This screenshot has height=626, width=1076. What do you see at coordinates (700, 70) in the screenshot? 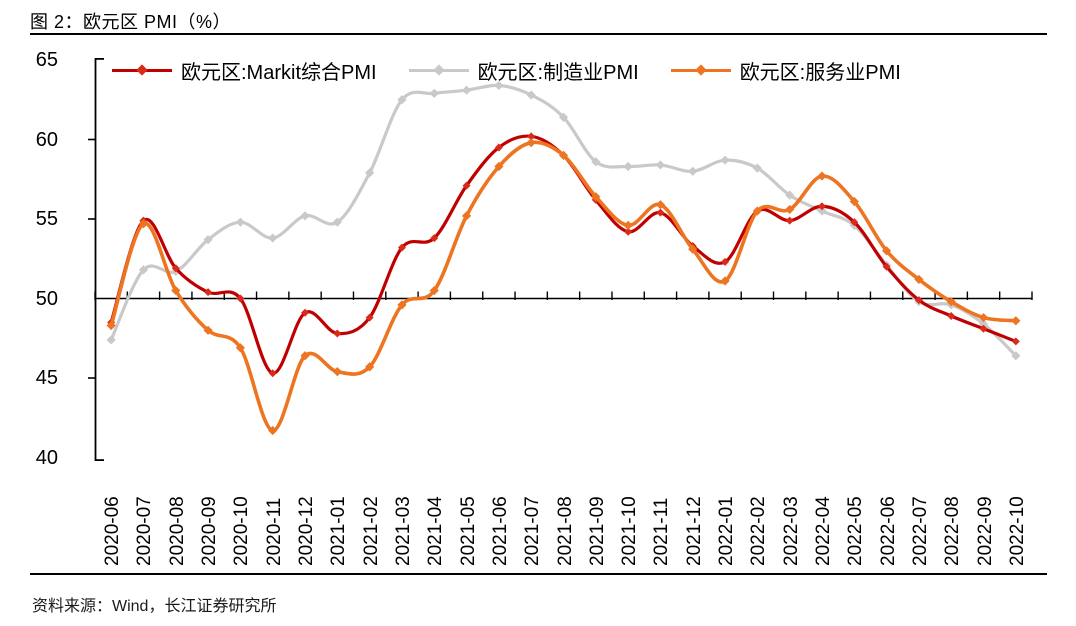
I see `services-line-sample` at bounding box center [700, 70].